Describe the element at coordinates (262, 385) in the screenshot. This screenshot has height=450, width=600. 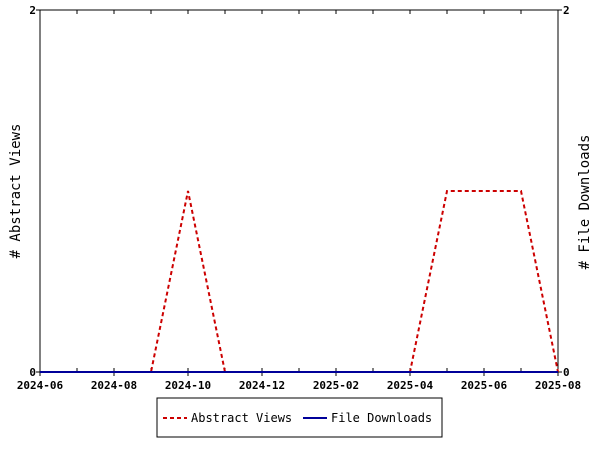
I see `x-tick-label: 2024-12` at that location.